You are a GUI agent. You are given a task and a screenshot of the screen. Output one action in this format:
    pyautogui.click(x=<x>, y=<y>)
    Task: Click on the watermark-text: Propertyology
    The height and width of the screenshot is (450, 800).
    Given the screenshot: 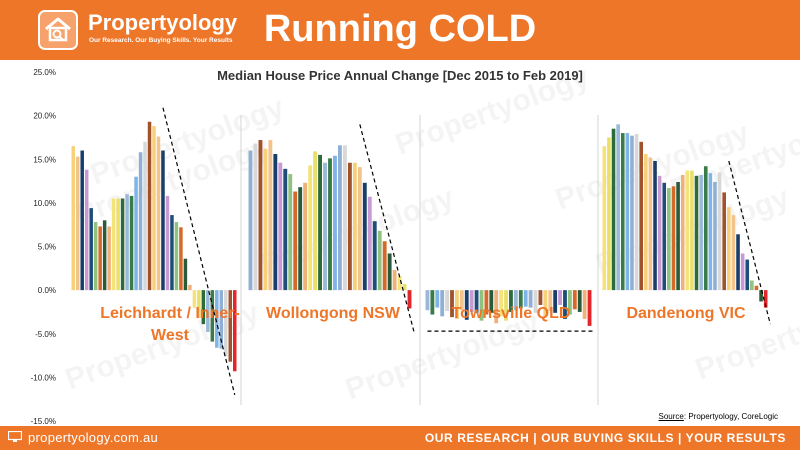 What is the action you would take?
    pyautogui.click(x=745, y=336)
    